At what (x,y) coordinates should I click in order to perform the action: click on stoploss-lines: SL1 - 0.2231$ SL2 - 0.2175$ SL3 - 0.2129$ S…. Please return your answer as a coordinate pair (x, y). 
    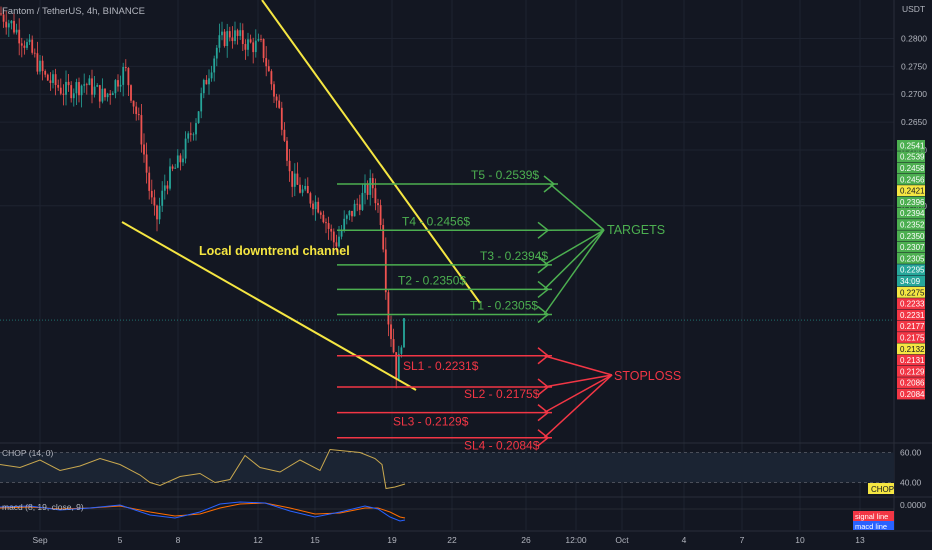
    Looking at the image, I should click on (475, 400).